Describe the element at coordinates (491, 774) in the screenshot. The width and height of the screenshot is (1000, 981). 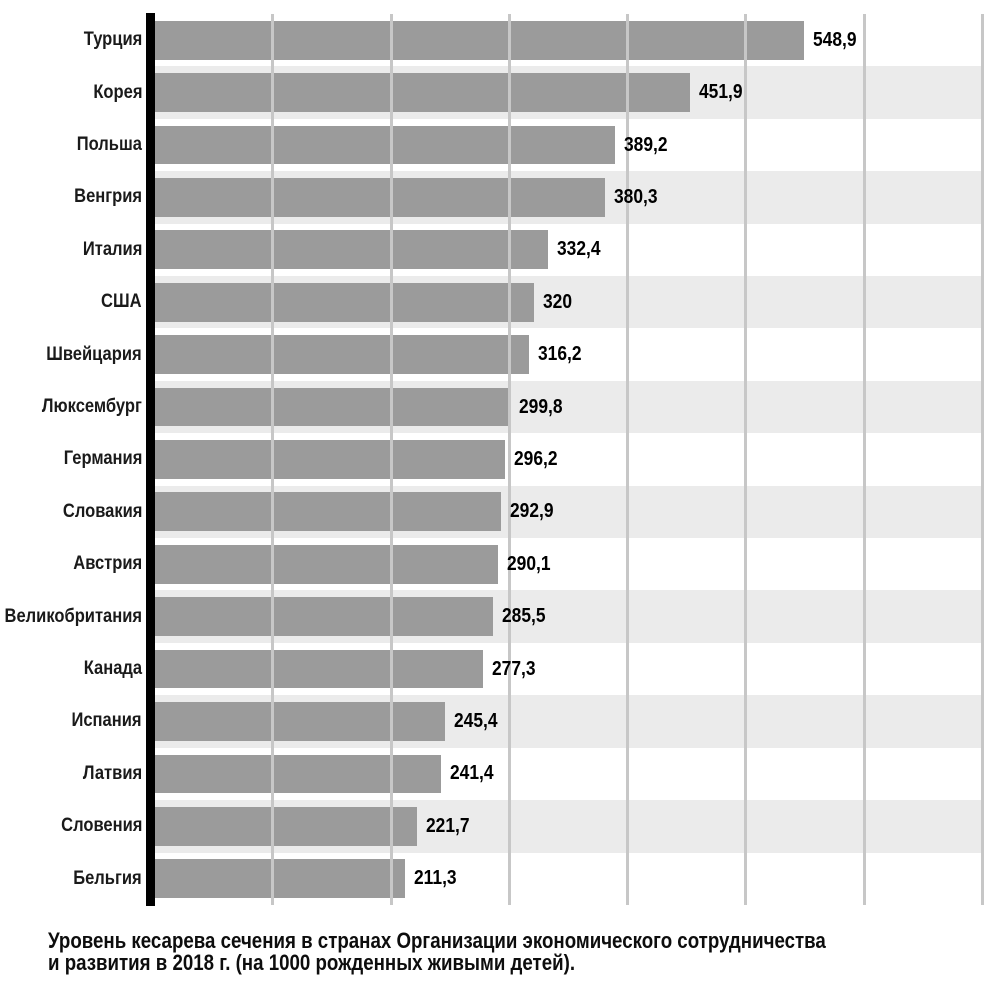
I see `bar-row: Латвия 241,4` at that location.